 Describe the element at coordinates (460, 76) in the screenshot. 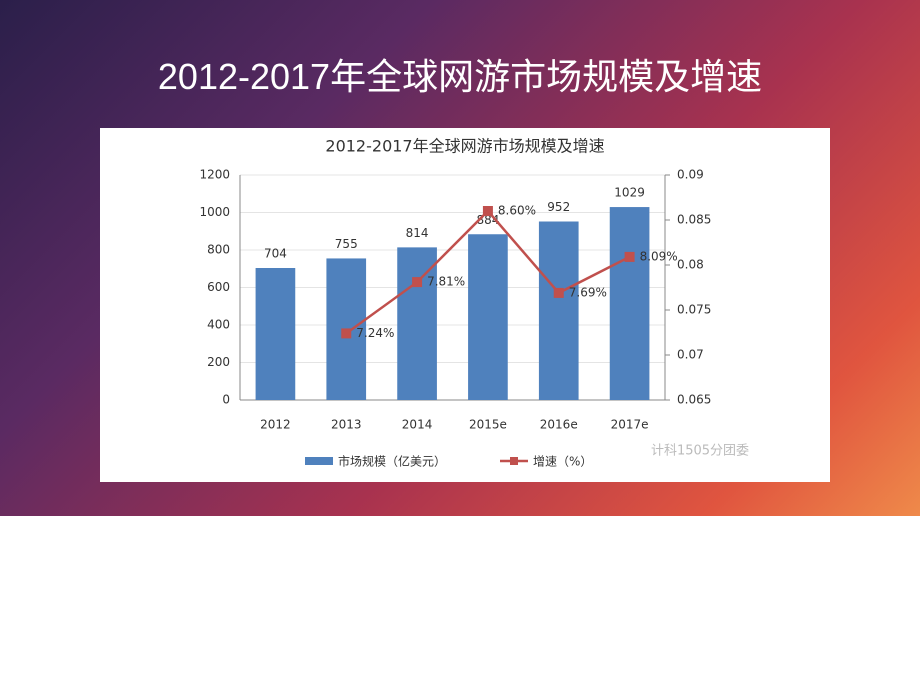

I see `slide-title: 2012-2017年全球网游市场规模及增速` at that location.